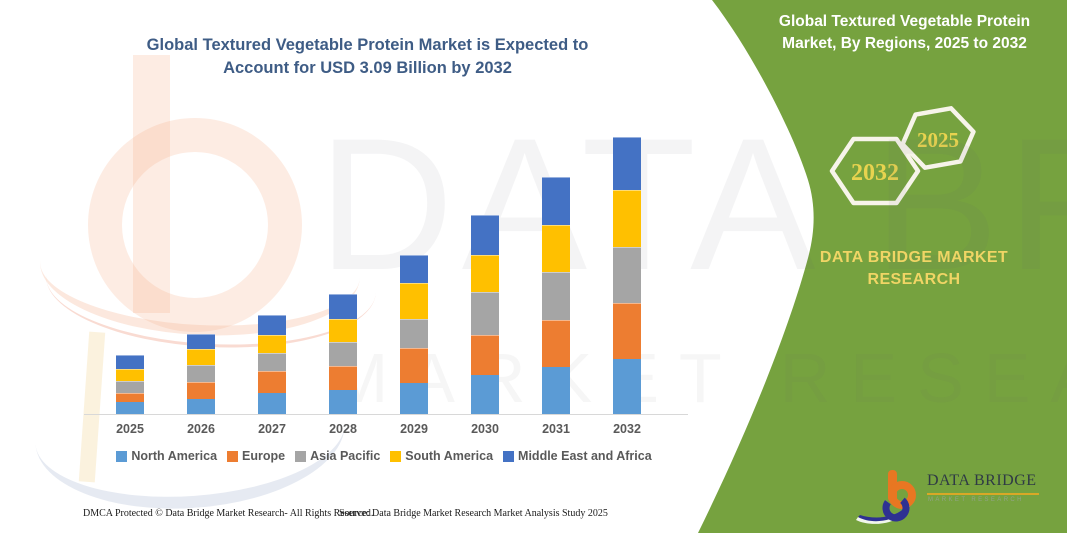 The image size is (1067, 533). I want to click on legend-item-middle-east-and-africa: Middle East and Africa, so click(577, 456).